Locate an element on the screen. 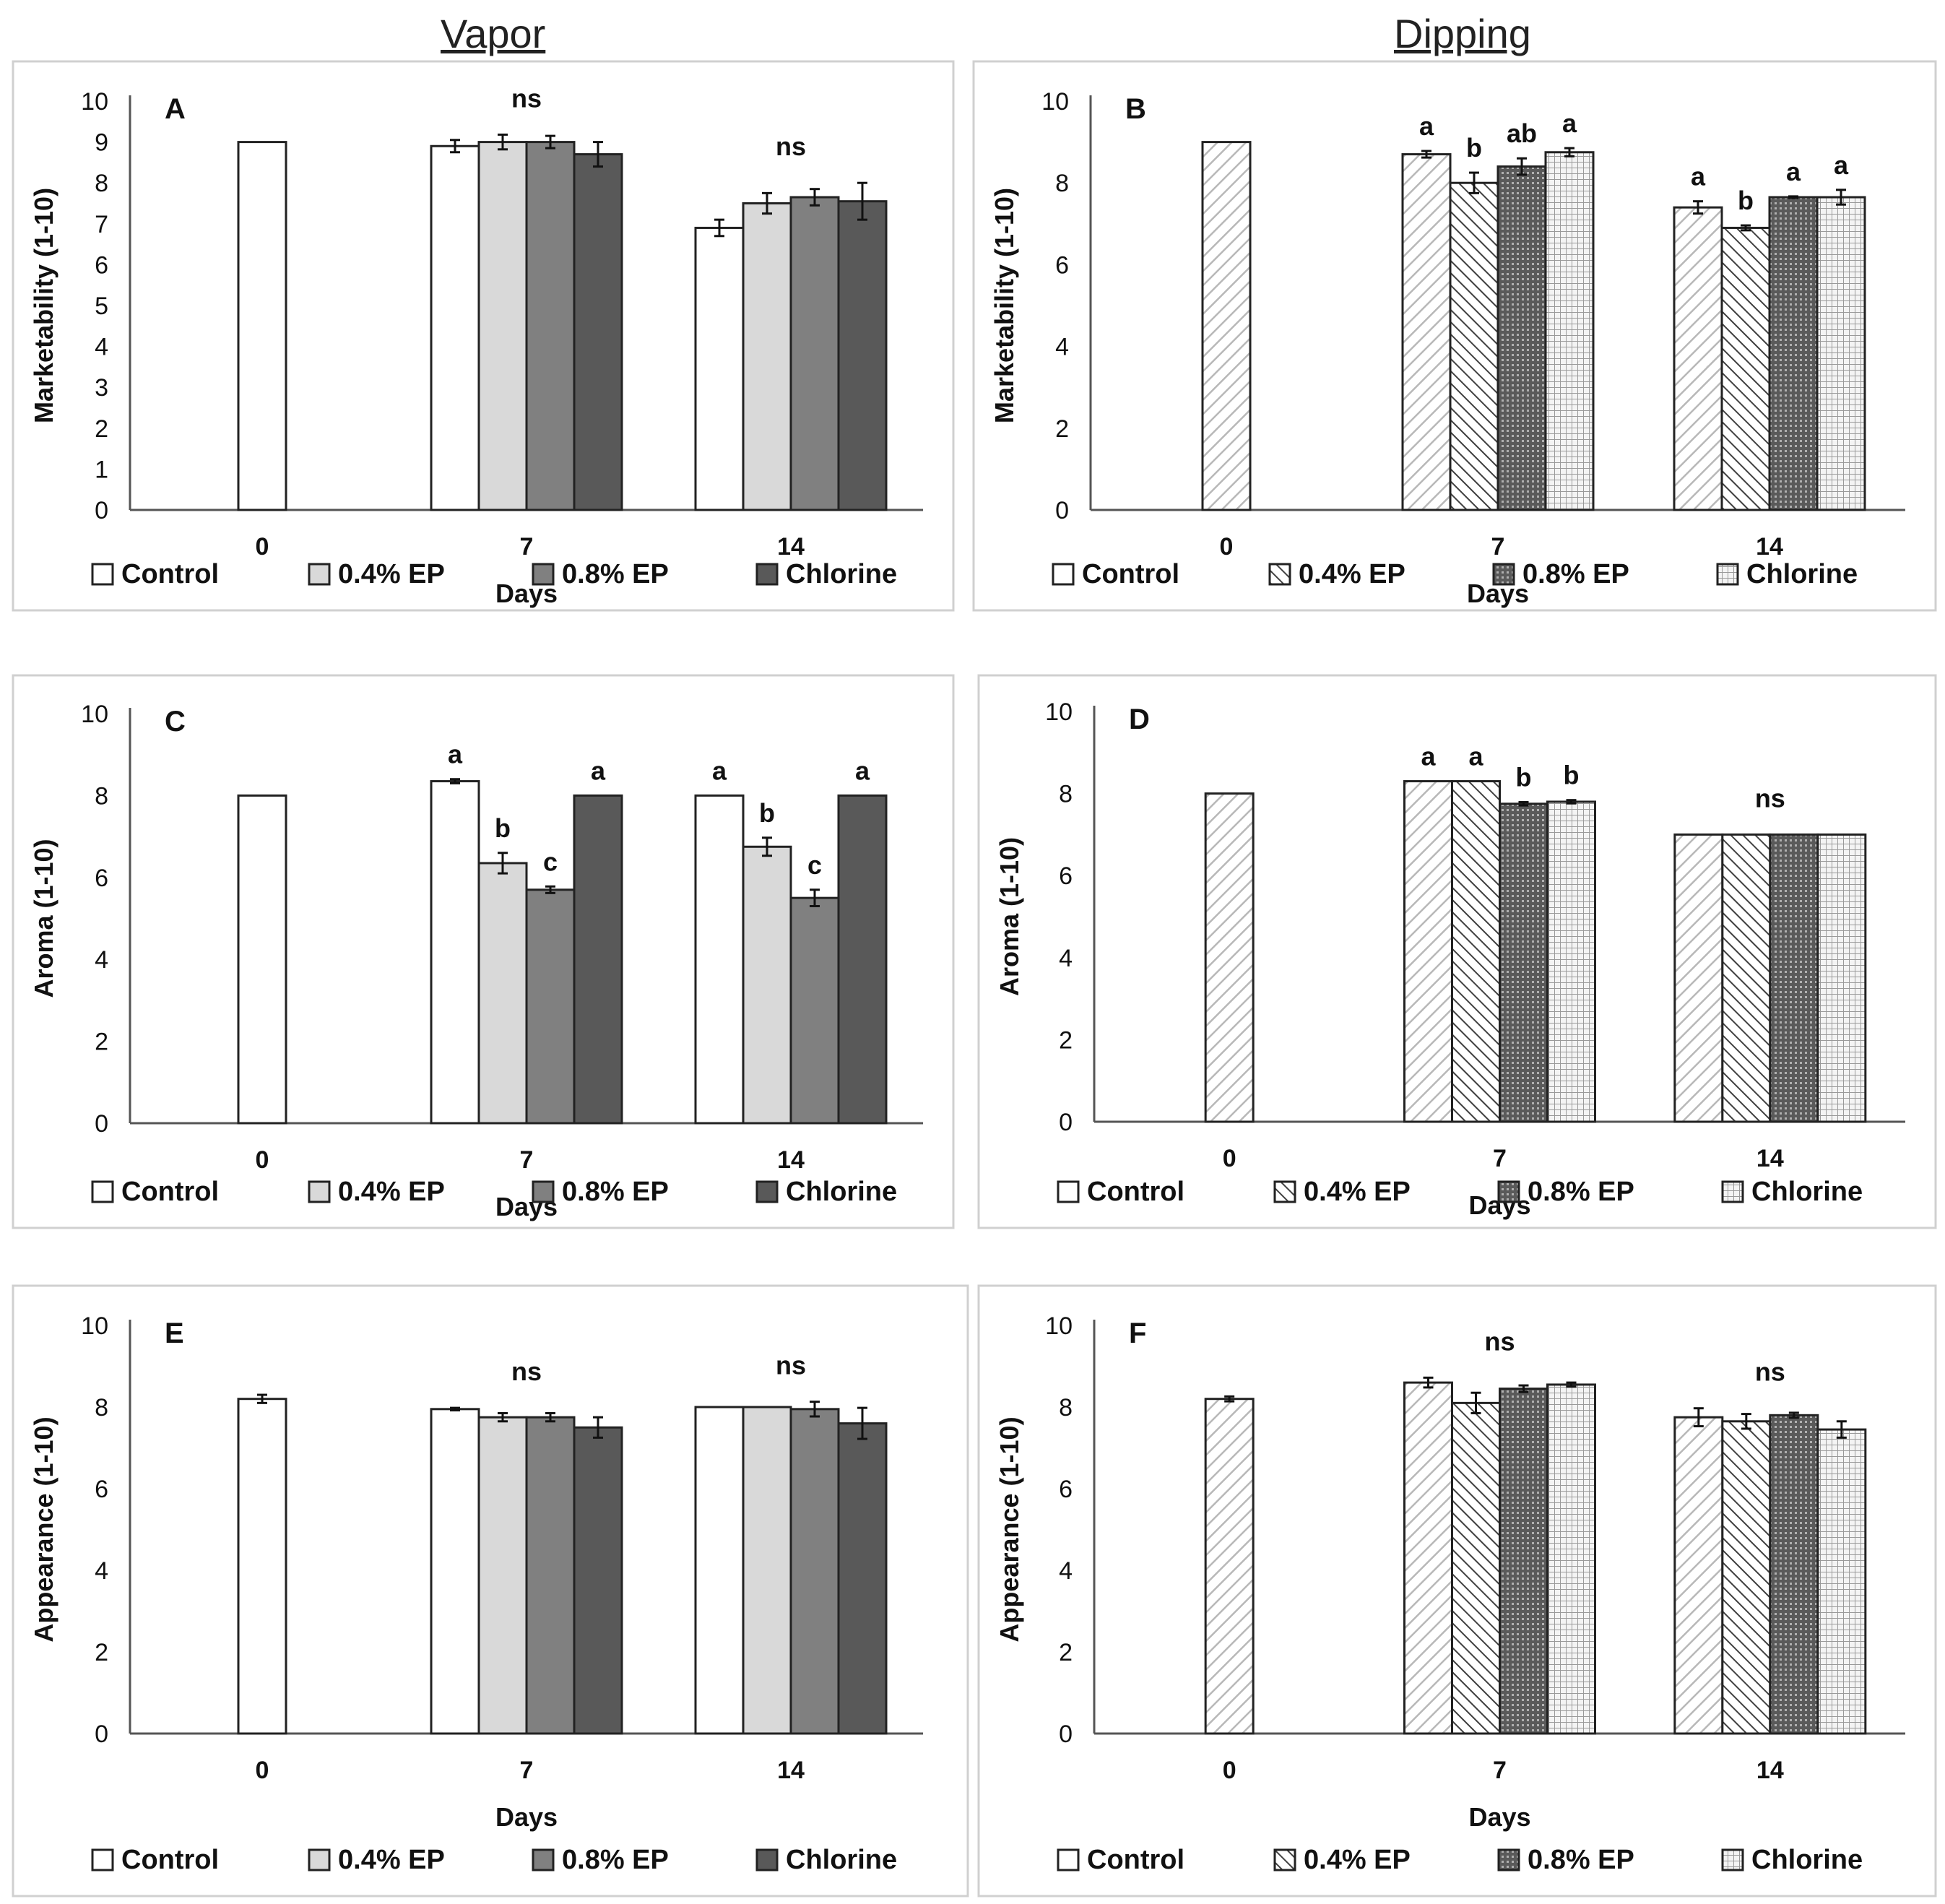  x-axis-title: Days is located at coordinates (1499, 1817).